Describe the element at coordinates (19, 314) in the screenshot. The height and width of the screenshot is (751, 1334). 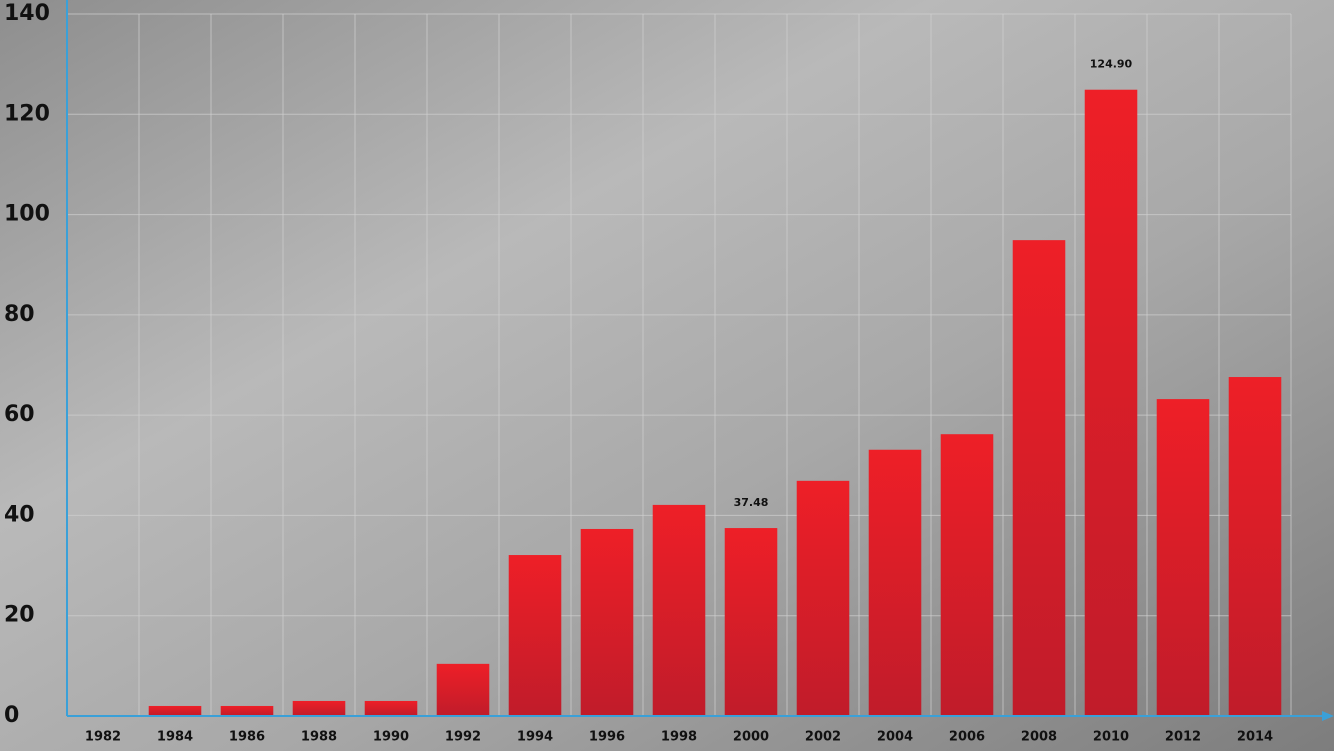
I see `y-tick-label: 80` at that location.